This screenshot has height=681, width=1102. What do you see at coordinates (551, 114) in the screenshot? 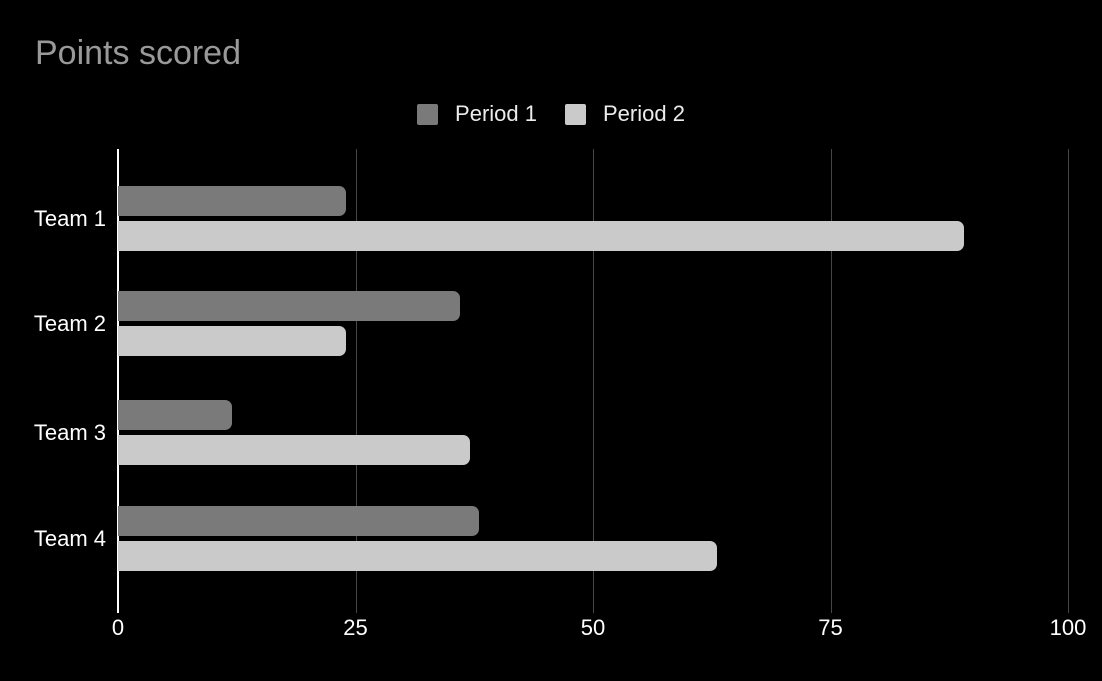
I see `legend: Period 1 Period 2` at bounding box center [551, 114].